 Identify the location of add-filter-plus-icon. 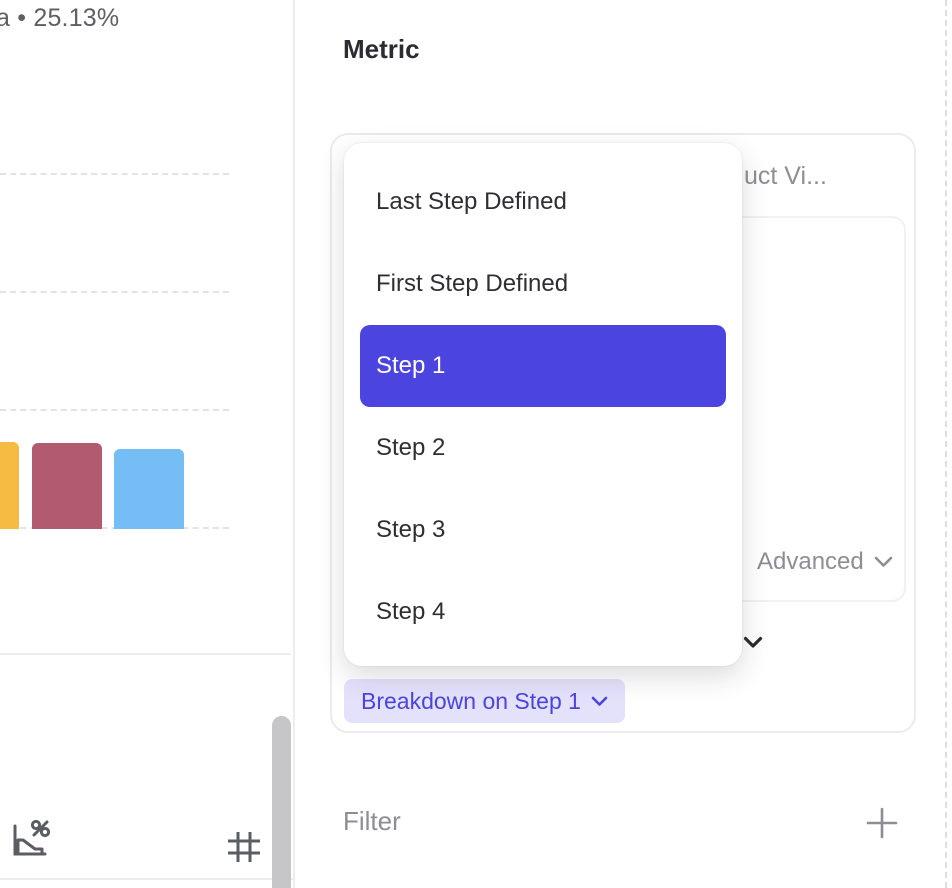
(882, 823).